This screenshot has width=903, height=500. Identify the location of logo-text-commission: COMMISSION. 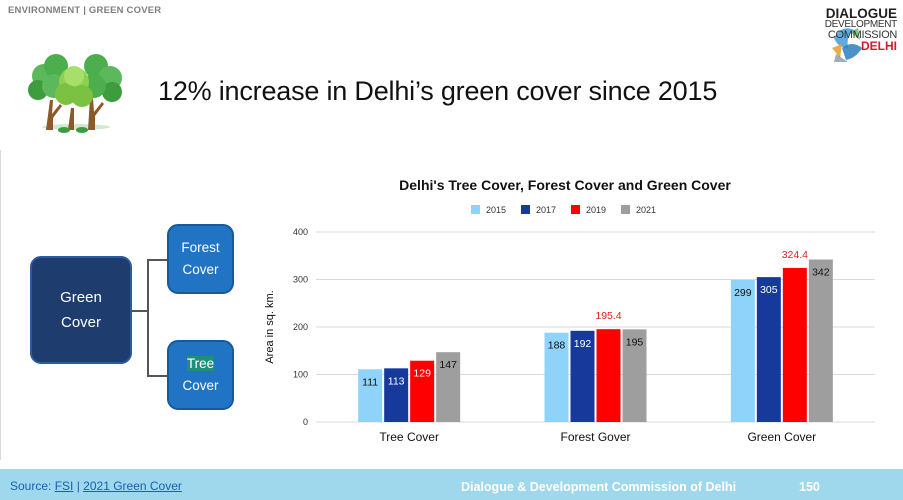
(862, 35).